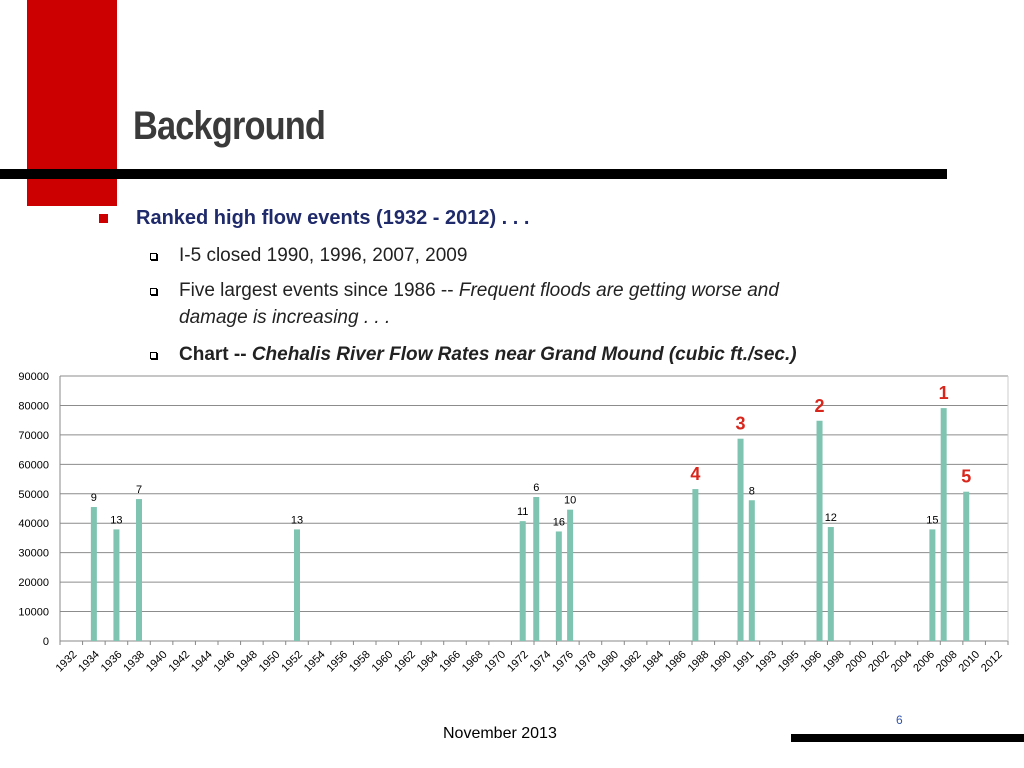  Describe the element at coordinates (899, 720) in the screenshot. I see `page-number: 6` at that location.